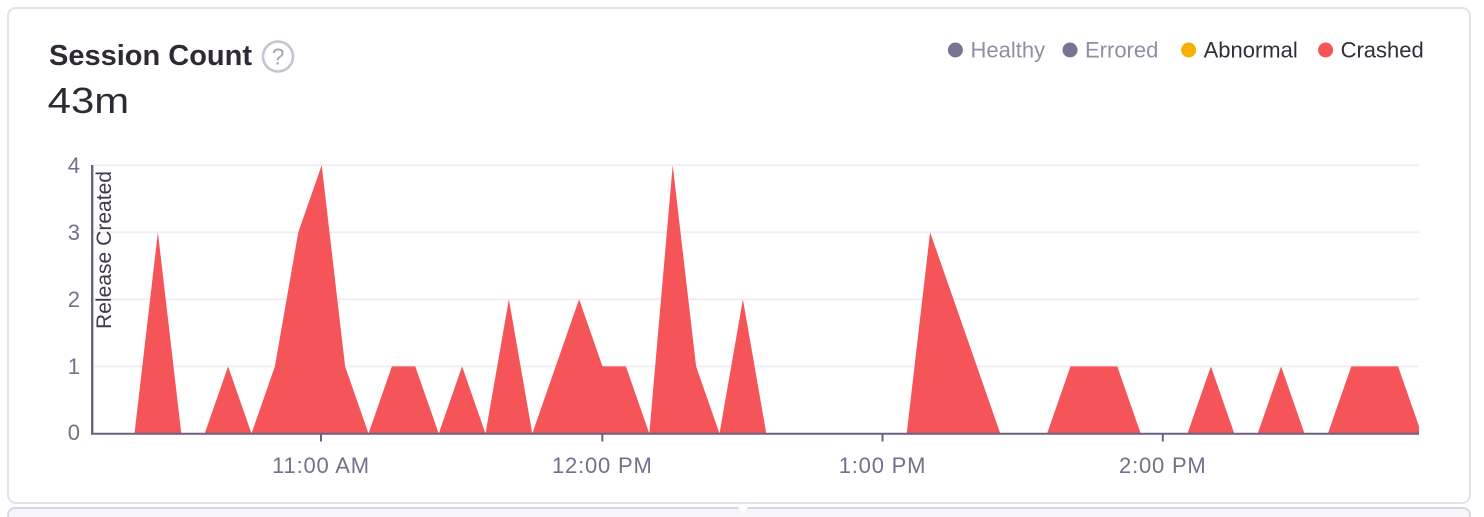  Describe the element at coordinates (74, 165) in the screenshot. I see `svg-text: 4` at that location.